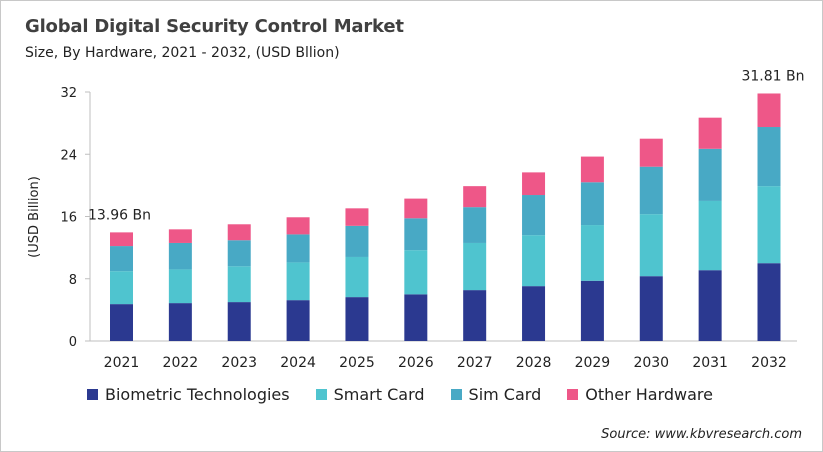  Describe the element at coordinates (34, 217) in the screenshot. I see `y-axis-label: (USD Billion)` at that location.